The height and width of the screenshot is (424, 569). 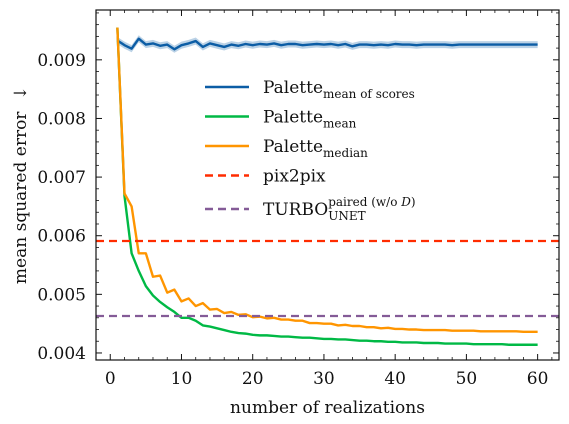 I want to click on legend-item-3: Palettemedian, so click(x=286, y=148).